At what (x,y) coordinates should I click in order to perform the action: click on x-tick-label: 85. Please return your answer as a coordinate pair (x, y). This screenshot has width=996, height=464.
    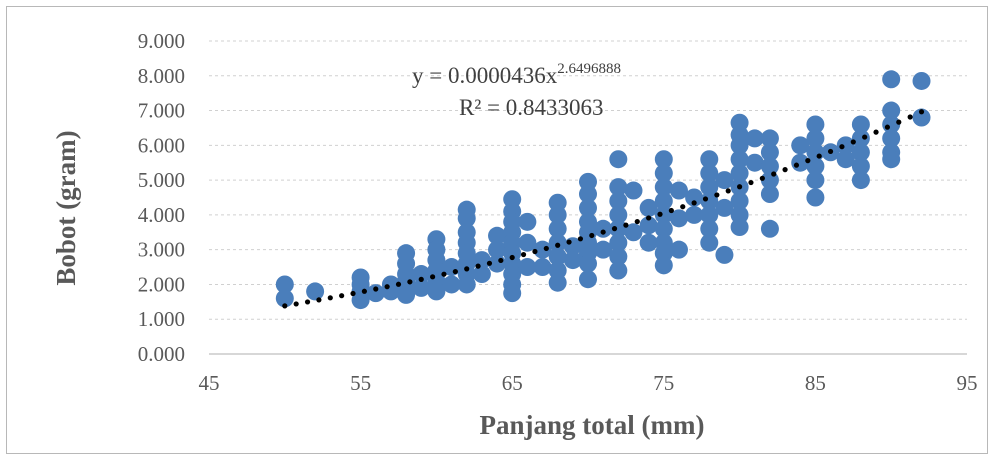
    Looking at the image, I should click on (815, 383).